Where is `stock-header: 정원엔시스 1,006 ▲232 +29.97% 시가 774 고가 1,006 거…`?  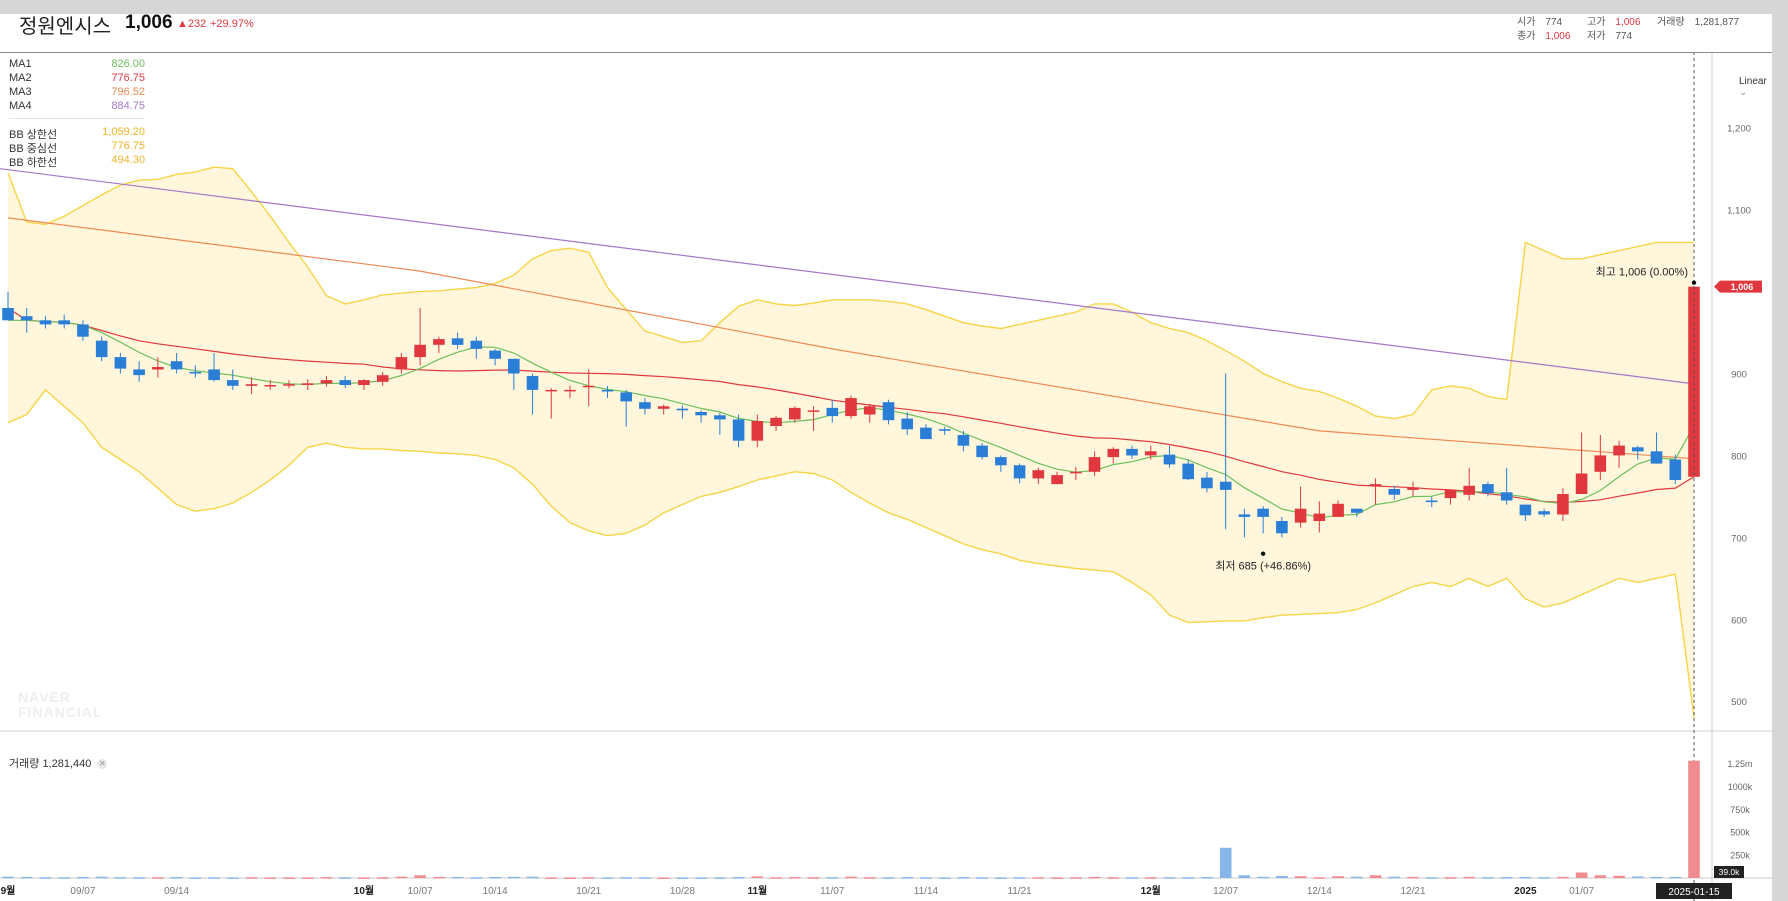 stock-header: 정원엔시스 1,006 ▲232 +29.97% 시가 774 고가 1,006 거… is located at coordinates (886, 32).